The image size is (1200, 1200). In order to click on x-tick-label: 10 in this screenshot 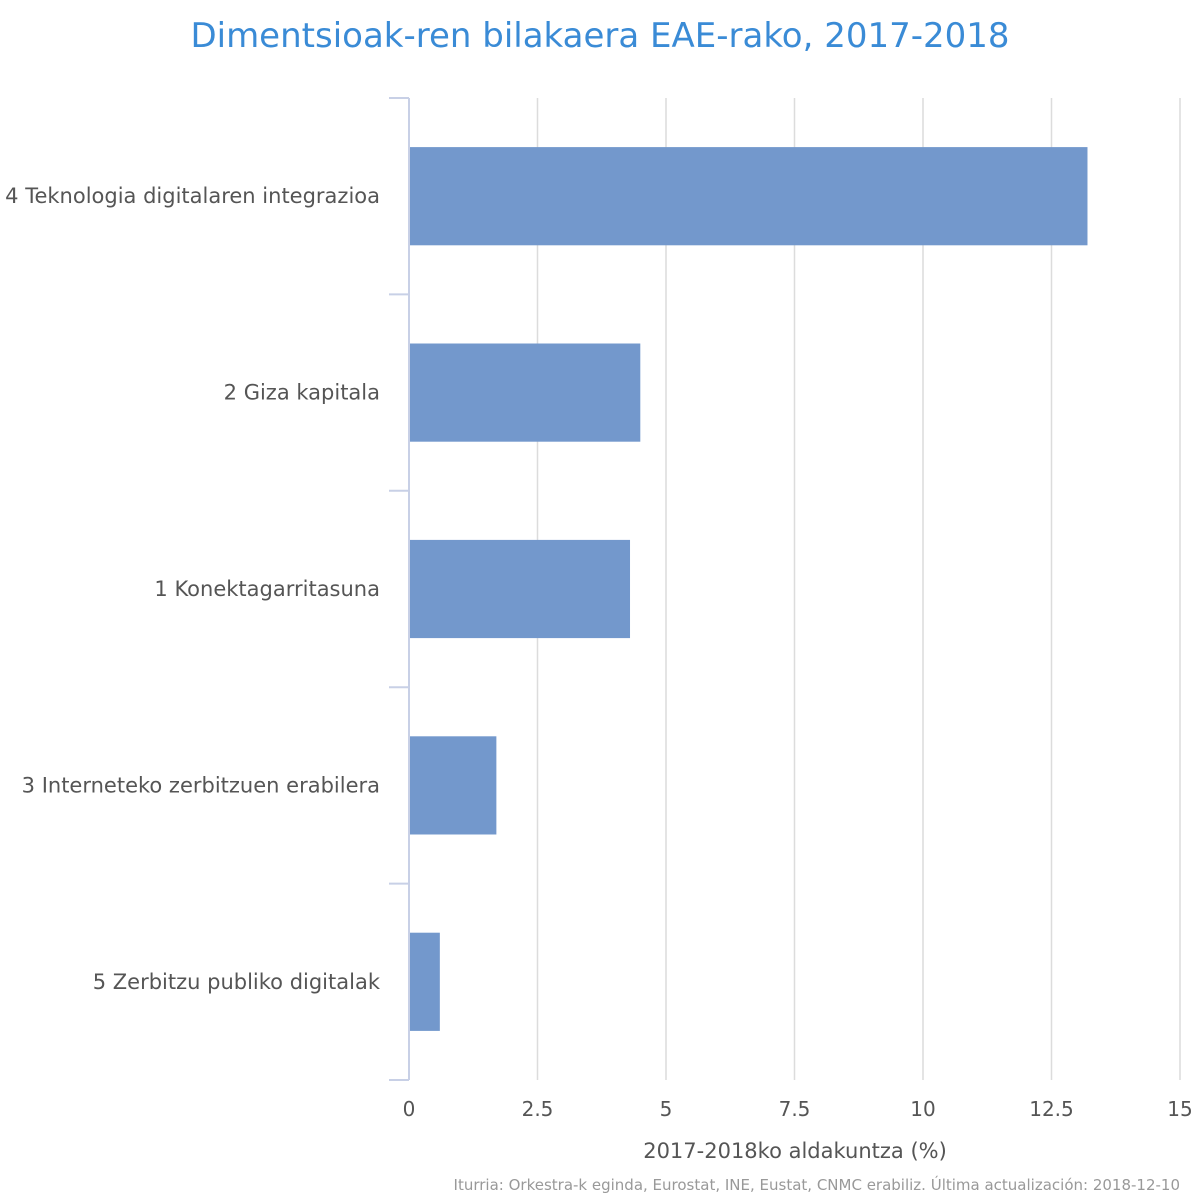, I will do `click(922, 1109)`.